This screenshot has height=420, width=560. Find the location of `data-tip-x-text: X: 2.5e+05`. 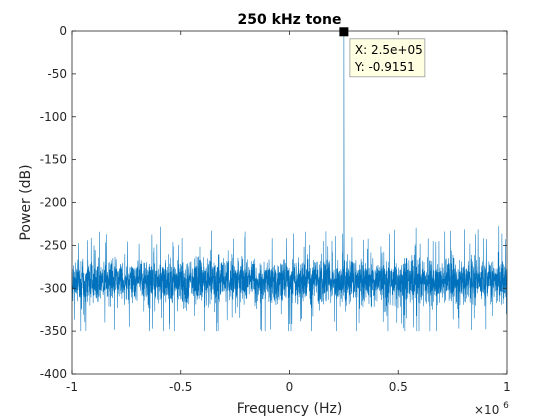

data-tip-x-text: X: 2.5e+05 is located at coordinates (389, 50).